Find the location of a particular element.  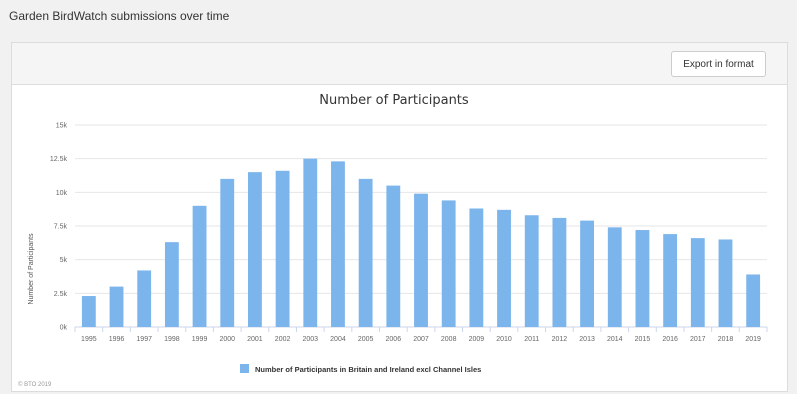

bar-2006 is located at coordinates (393, 256).